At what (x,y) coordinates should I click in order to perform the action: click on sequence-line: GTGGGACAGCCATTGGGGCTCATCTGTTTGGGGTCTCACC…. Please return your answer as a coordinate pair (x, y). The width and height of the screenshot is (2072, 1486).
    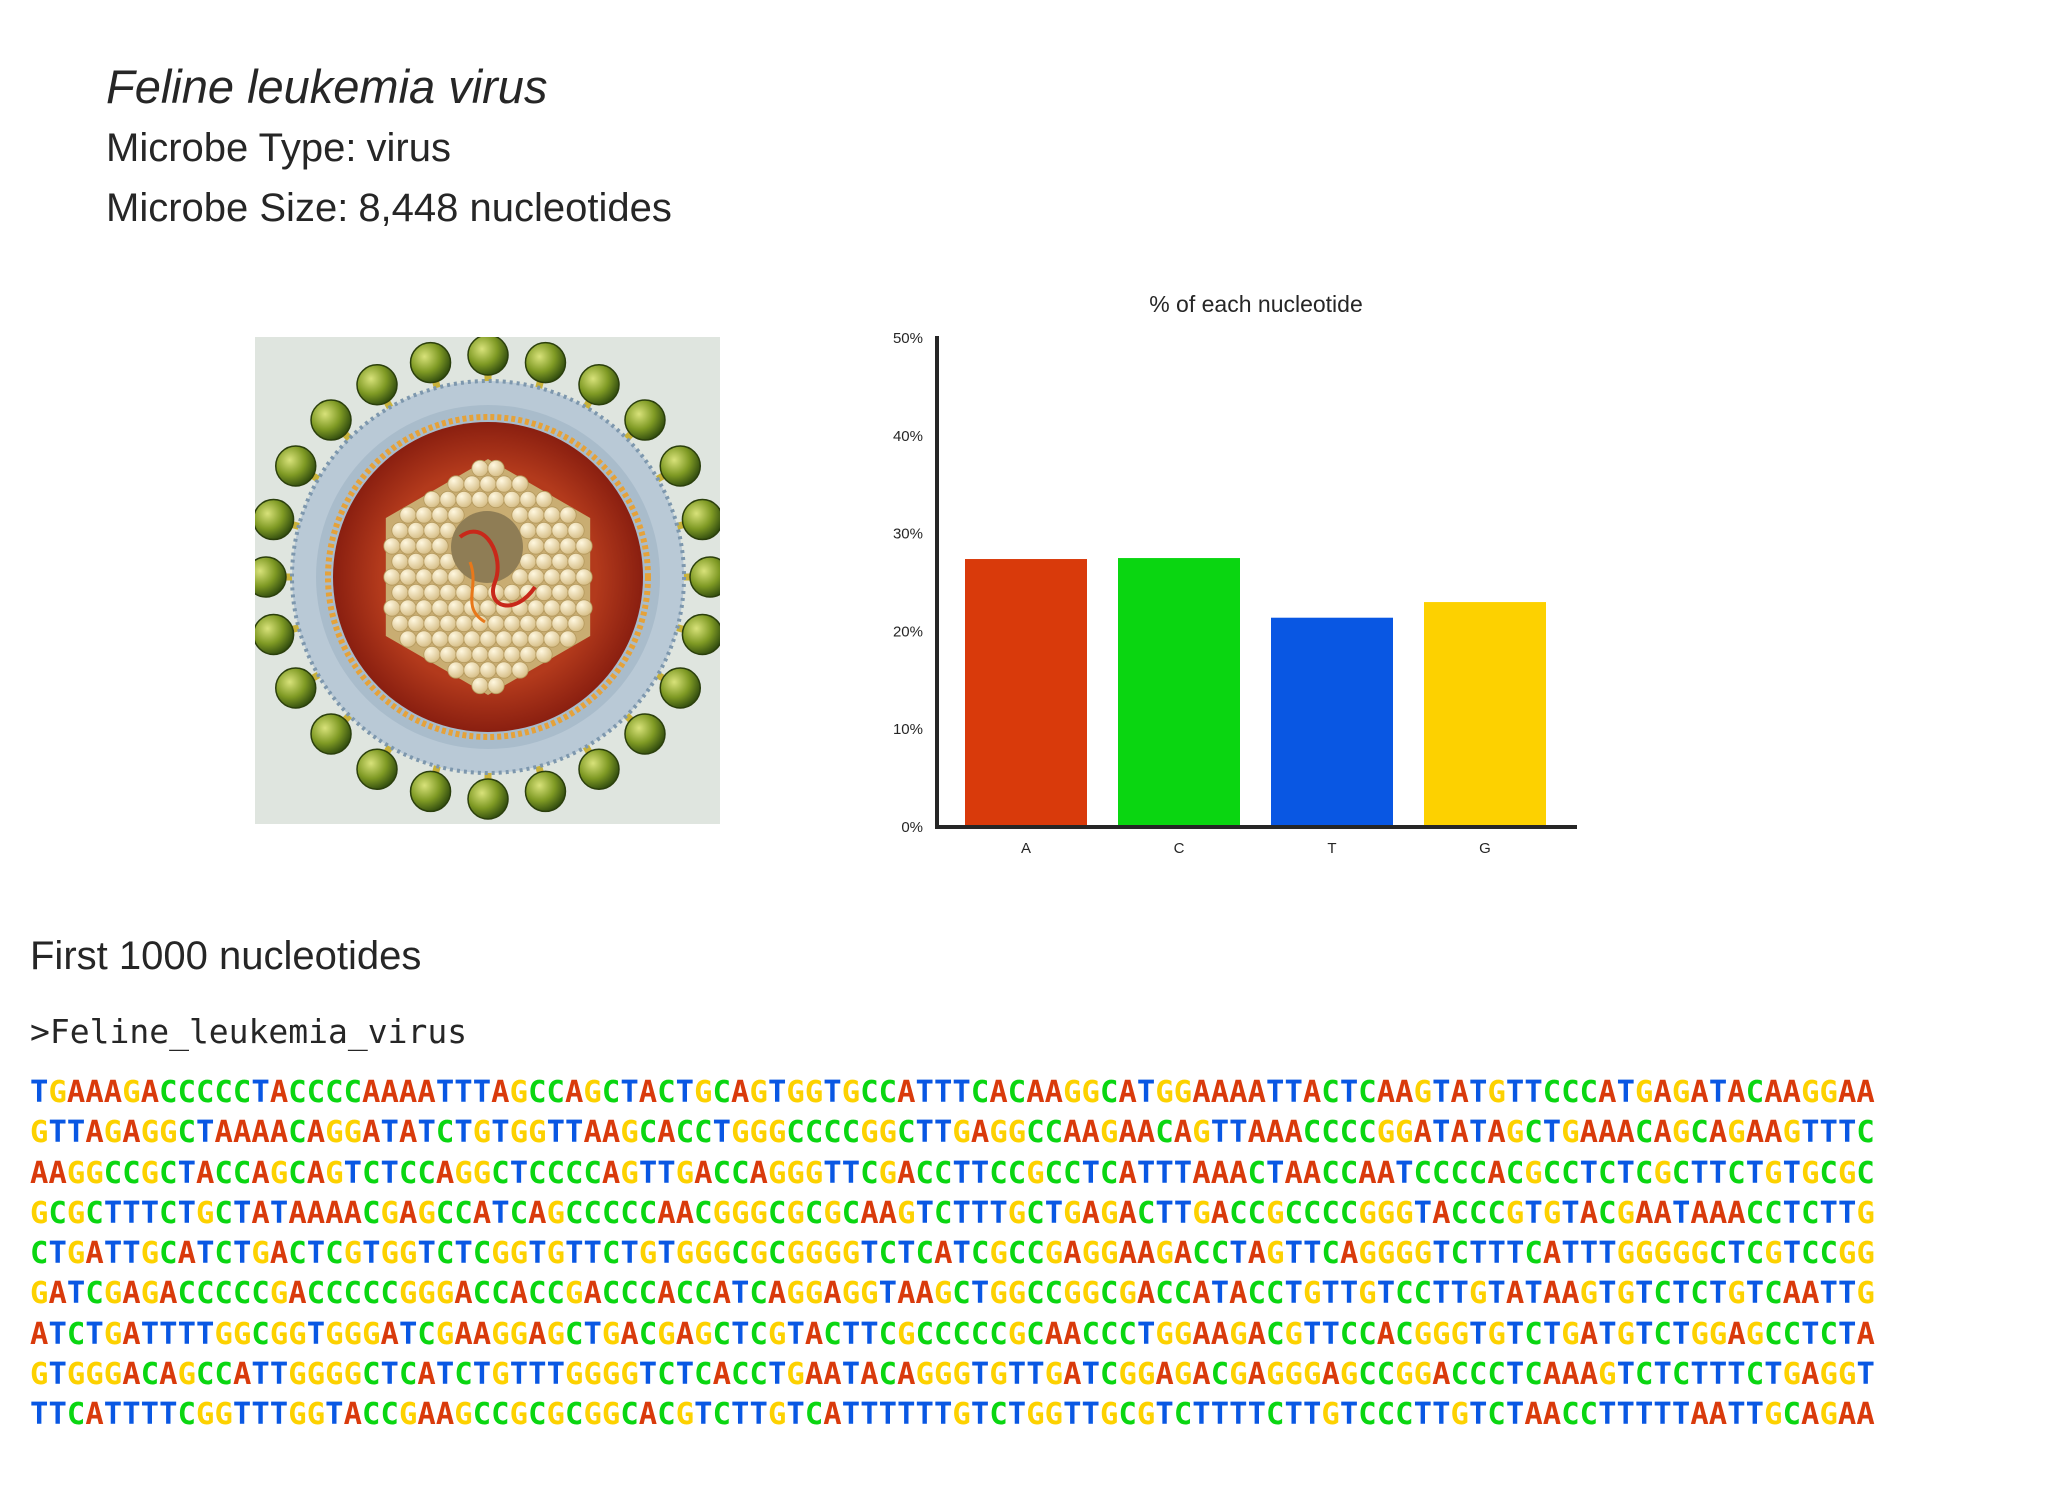
    Looking at the image, I should click on (952, 1375).